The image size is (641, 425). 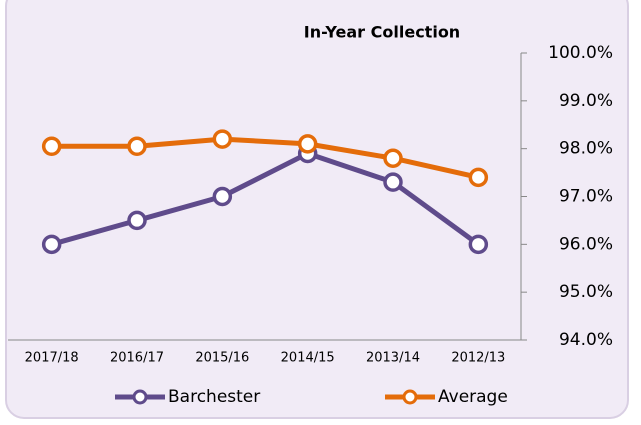 What do you see at coordinates (586, 149) in the screenshot?
I see `y-tick-label: 98.0%` at bounding box center [586, 149].